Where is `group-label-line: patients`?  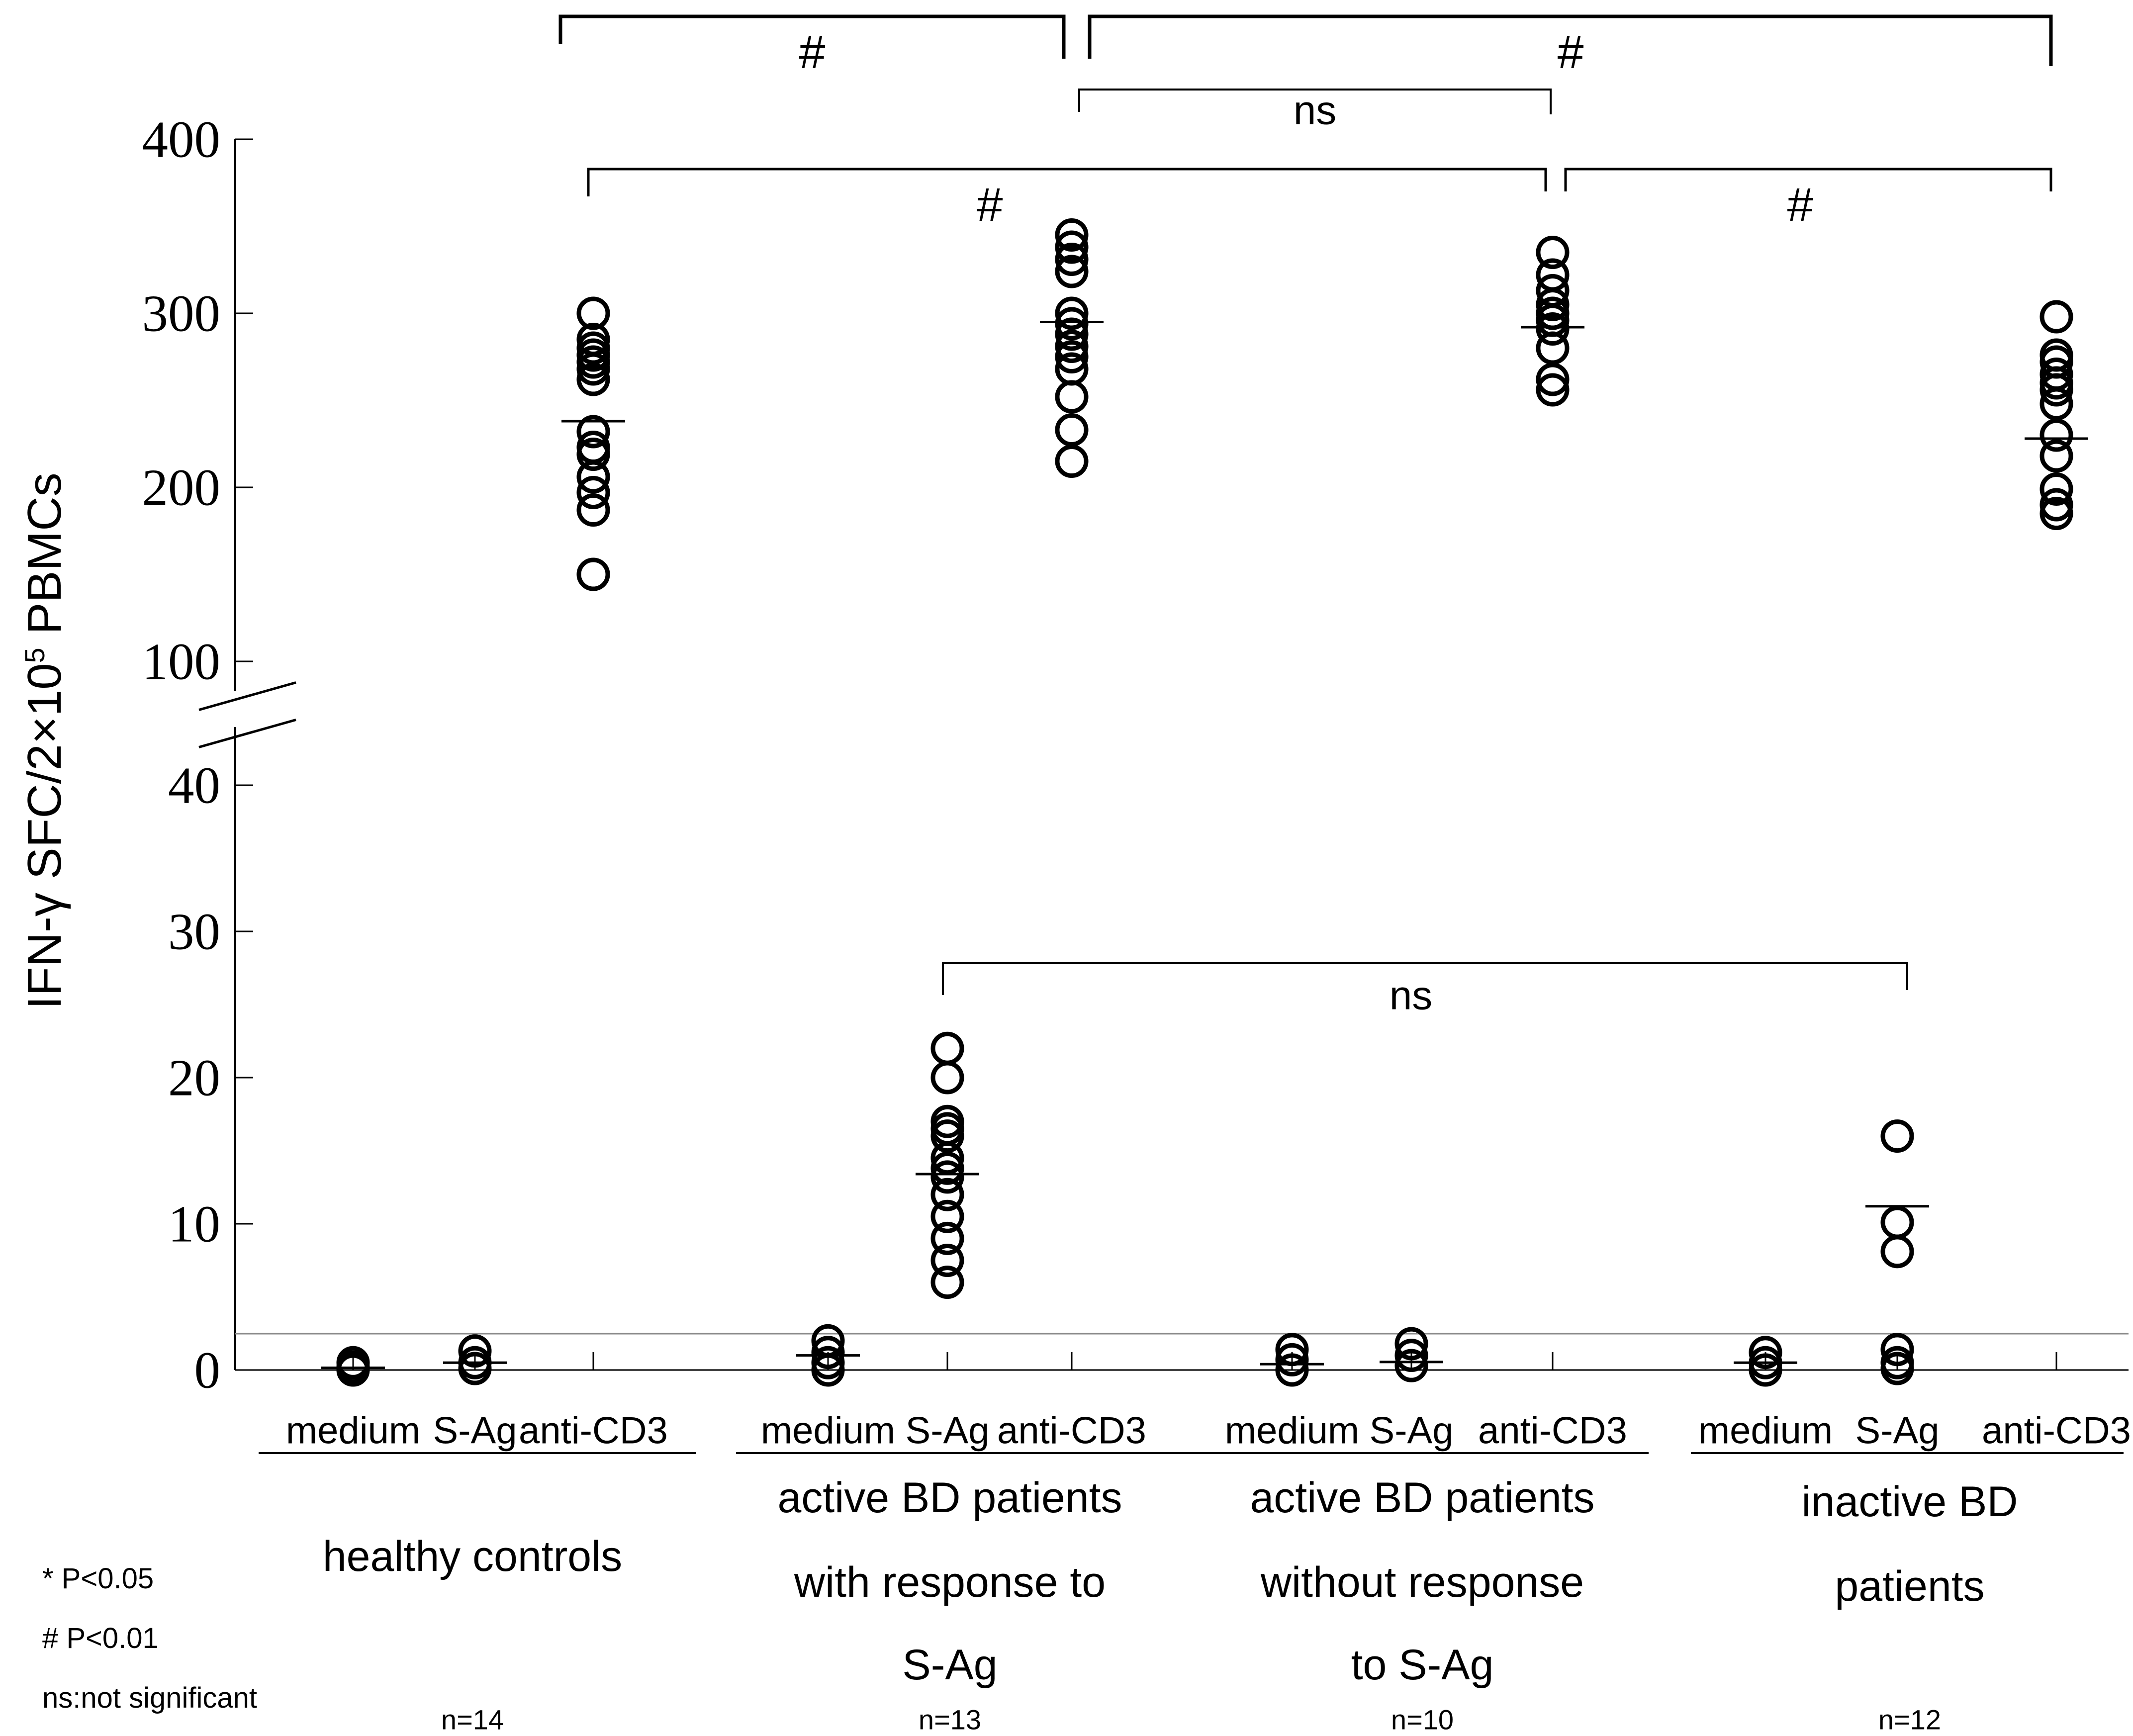 group-label-line: patients is located at coordinates (1909, 1586).